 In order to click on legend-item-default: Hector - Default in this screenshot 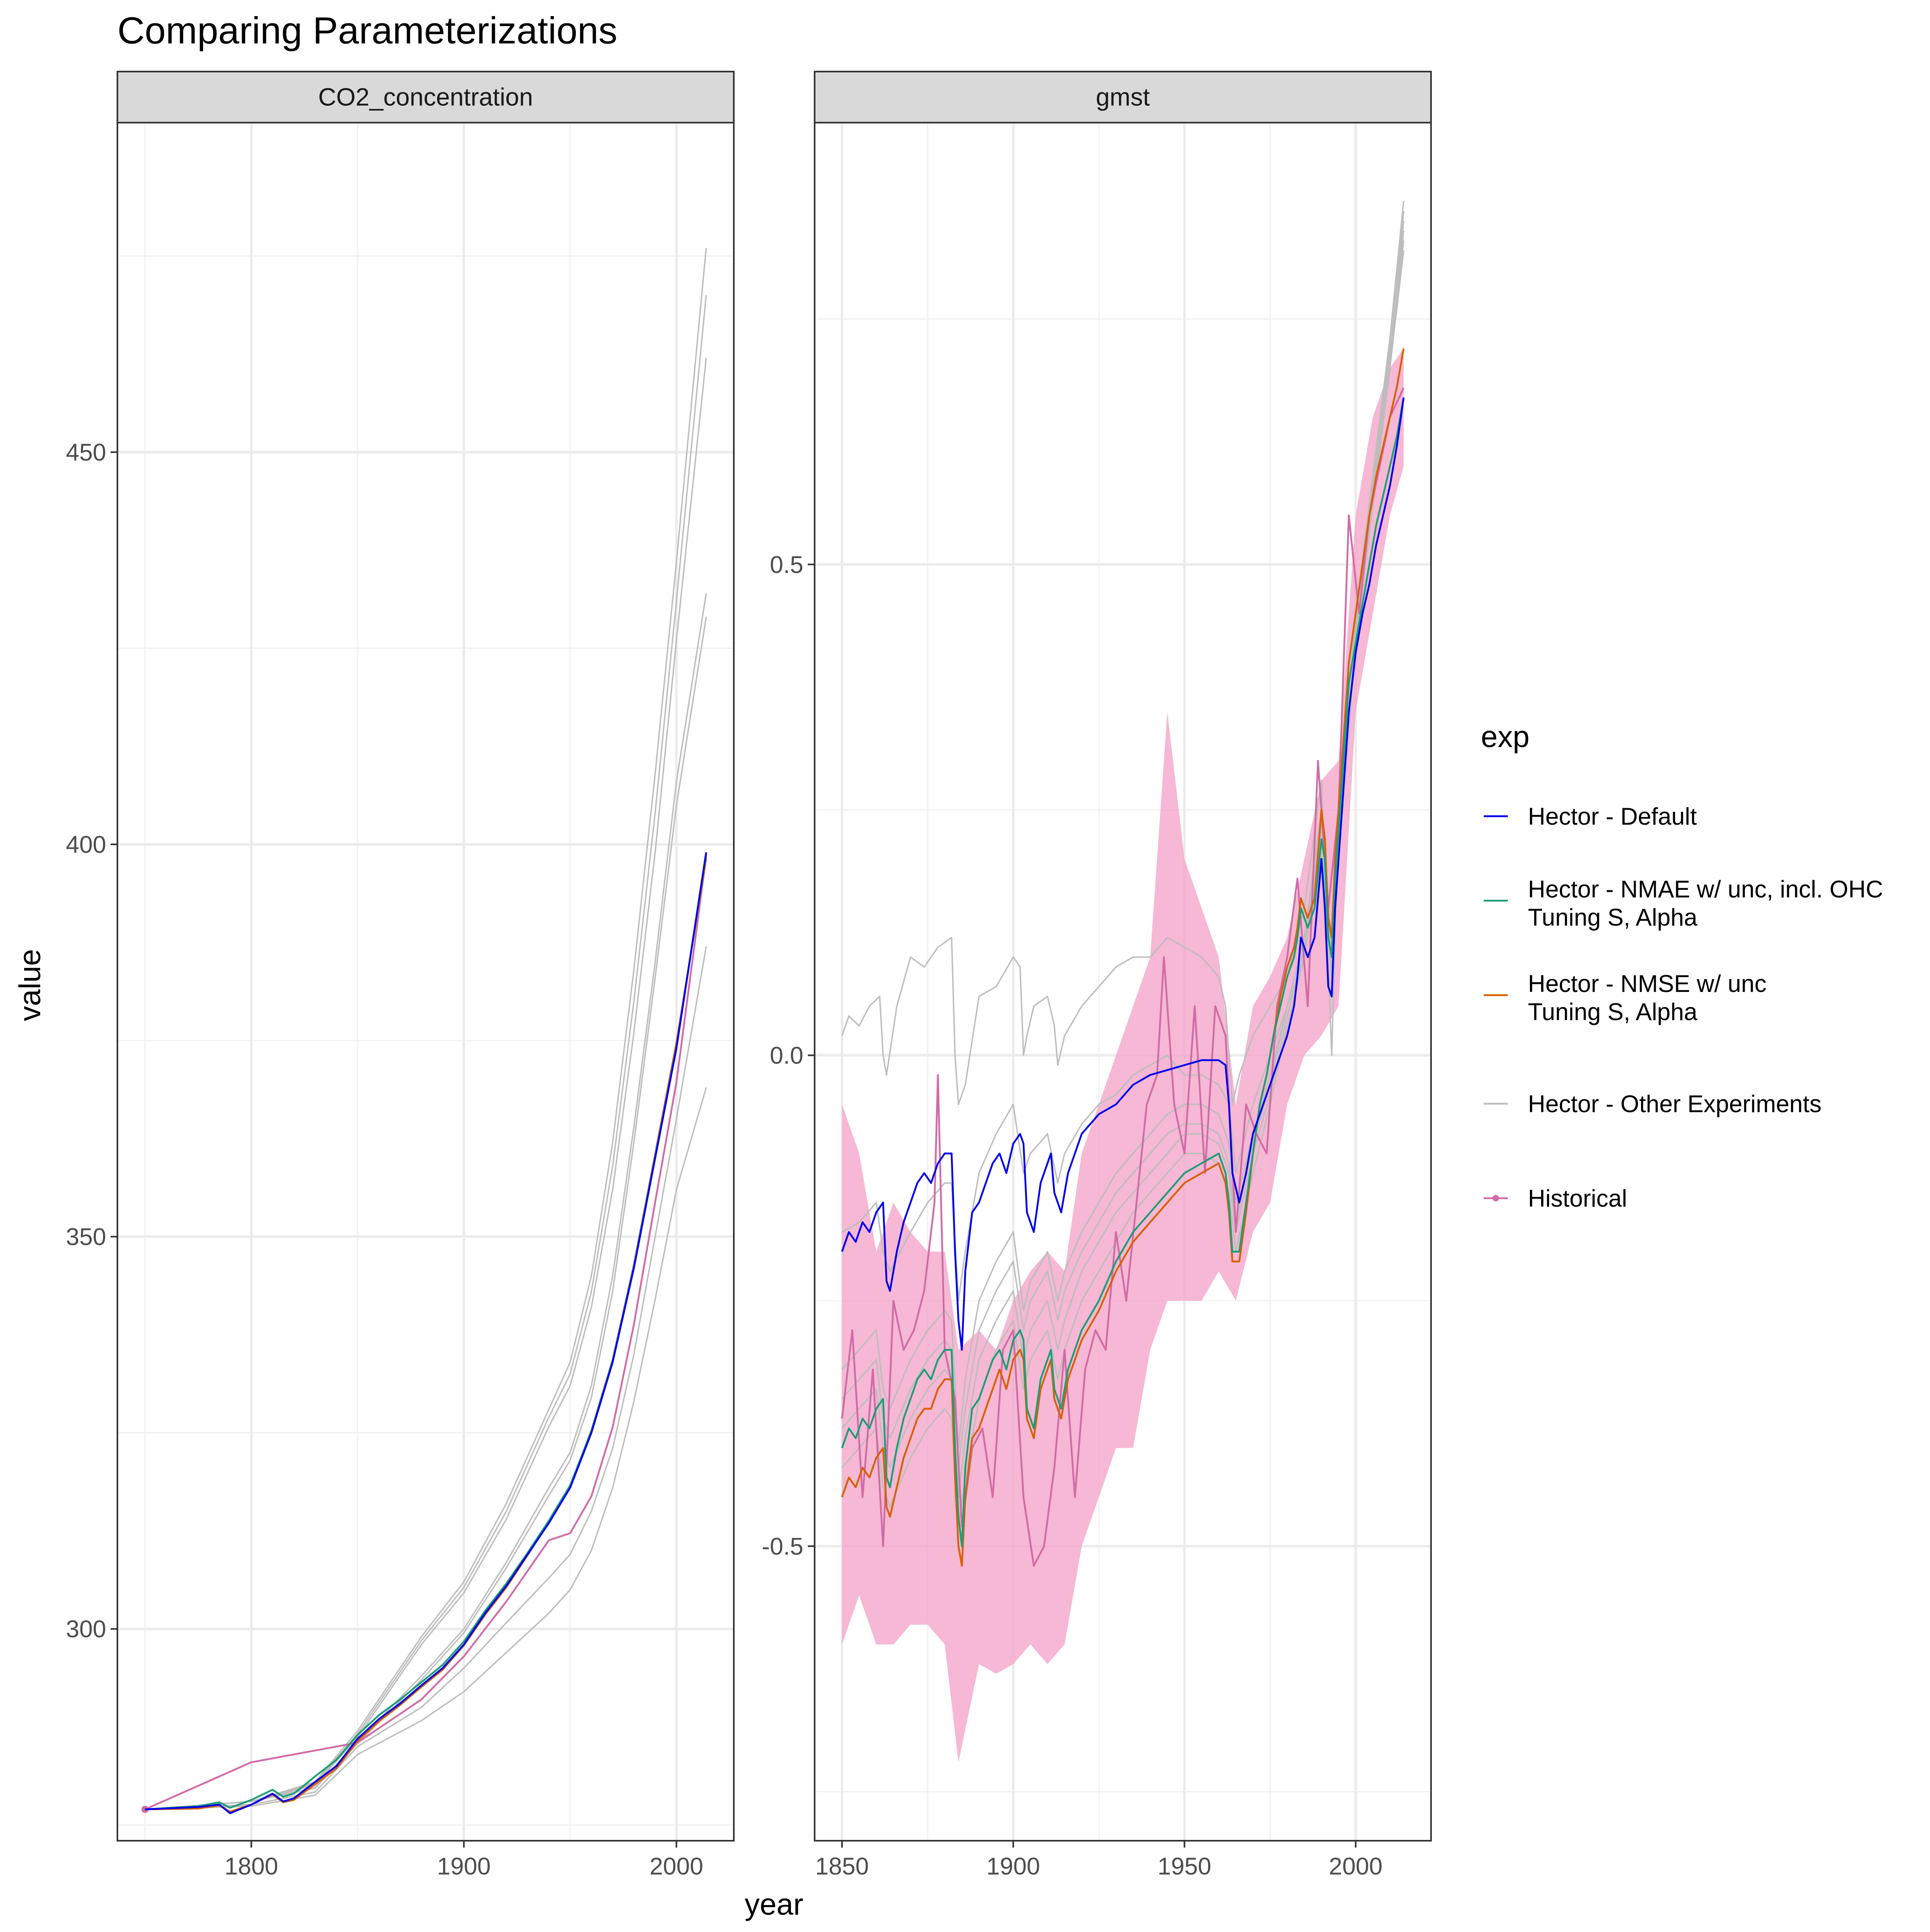, I will do `click(1590, 816)`.